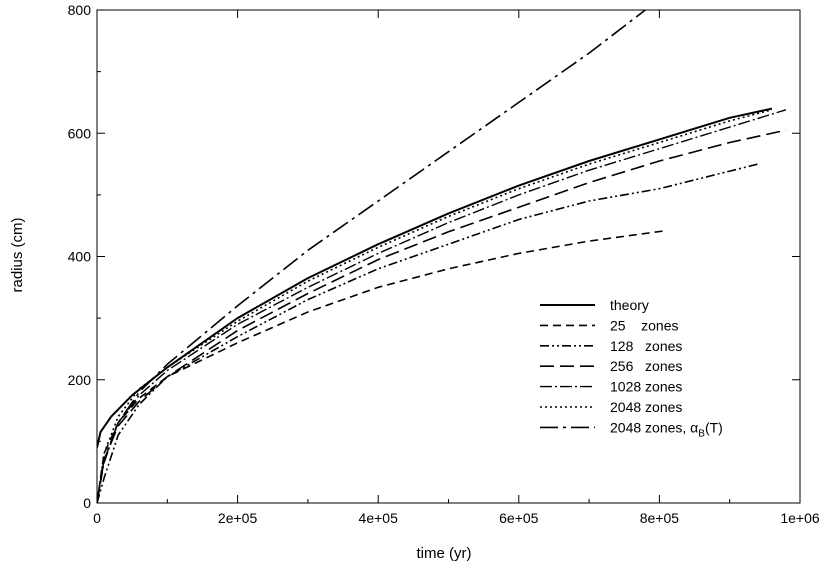 The image size is (830, 570). Describe the element at coordinates (646, 366) in the screenshot. I see `legend-label-3: 256 zones` at that location.